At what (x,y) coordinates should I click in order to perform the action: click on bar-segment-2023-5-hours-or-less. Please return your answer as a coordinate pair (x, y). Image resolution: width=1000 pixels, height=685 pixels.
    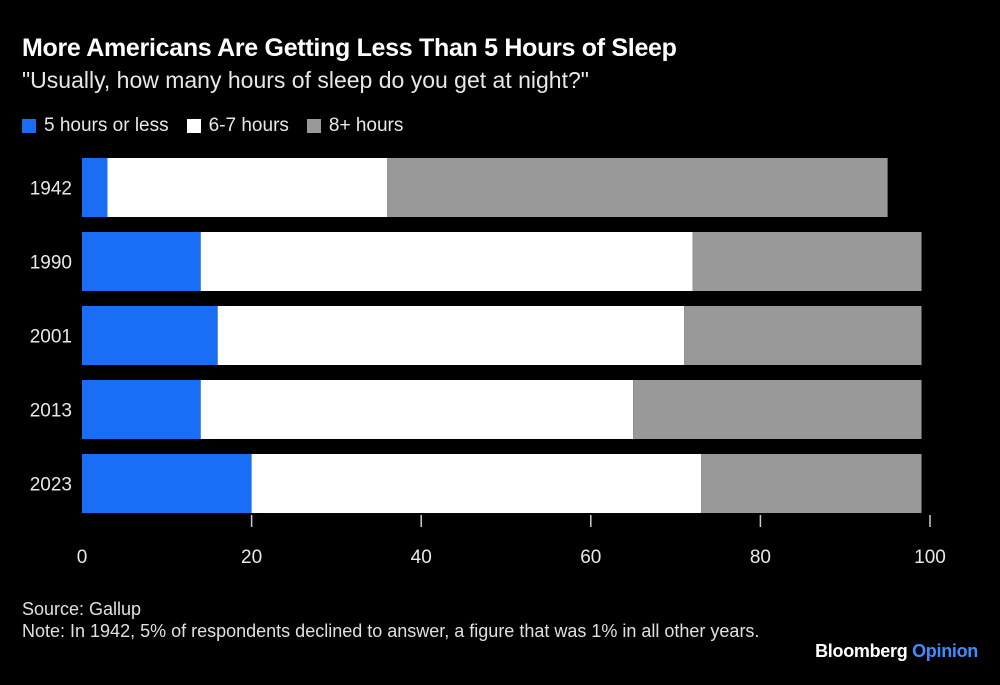
    Looking at the image, I should click on (167, 483).